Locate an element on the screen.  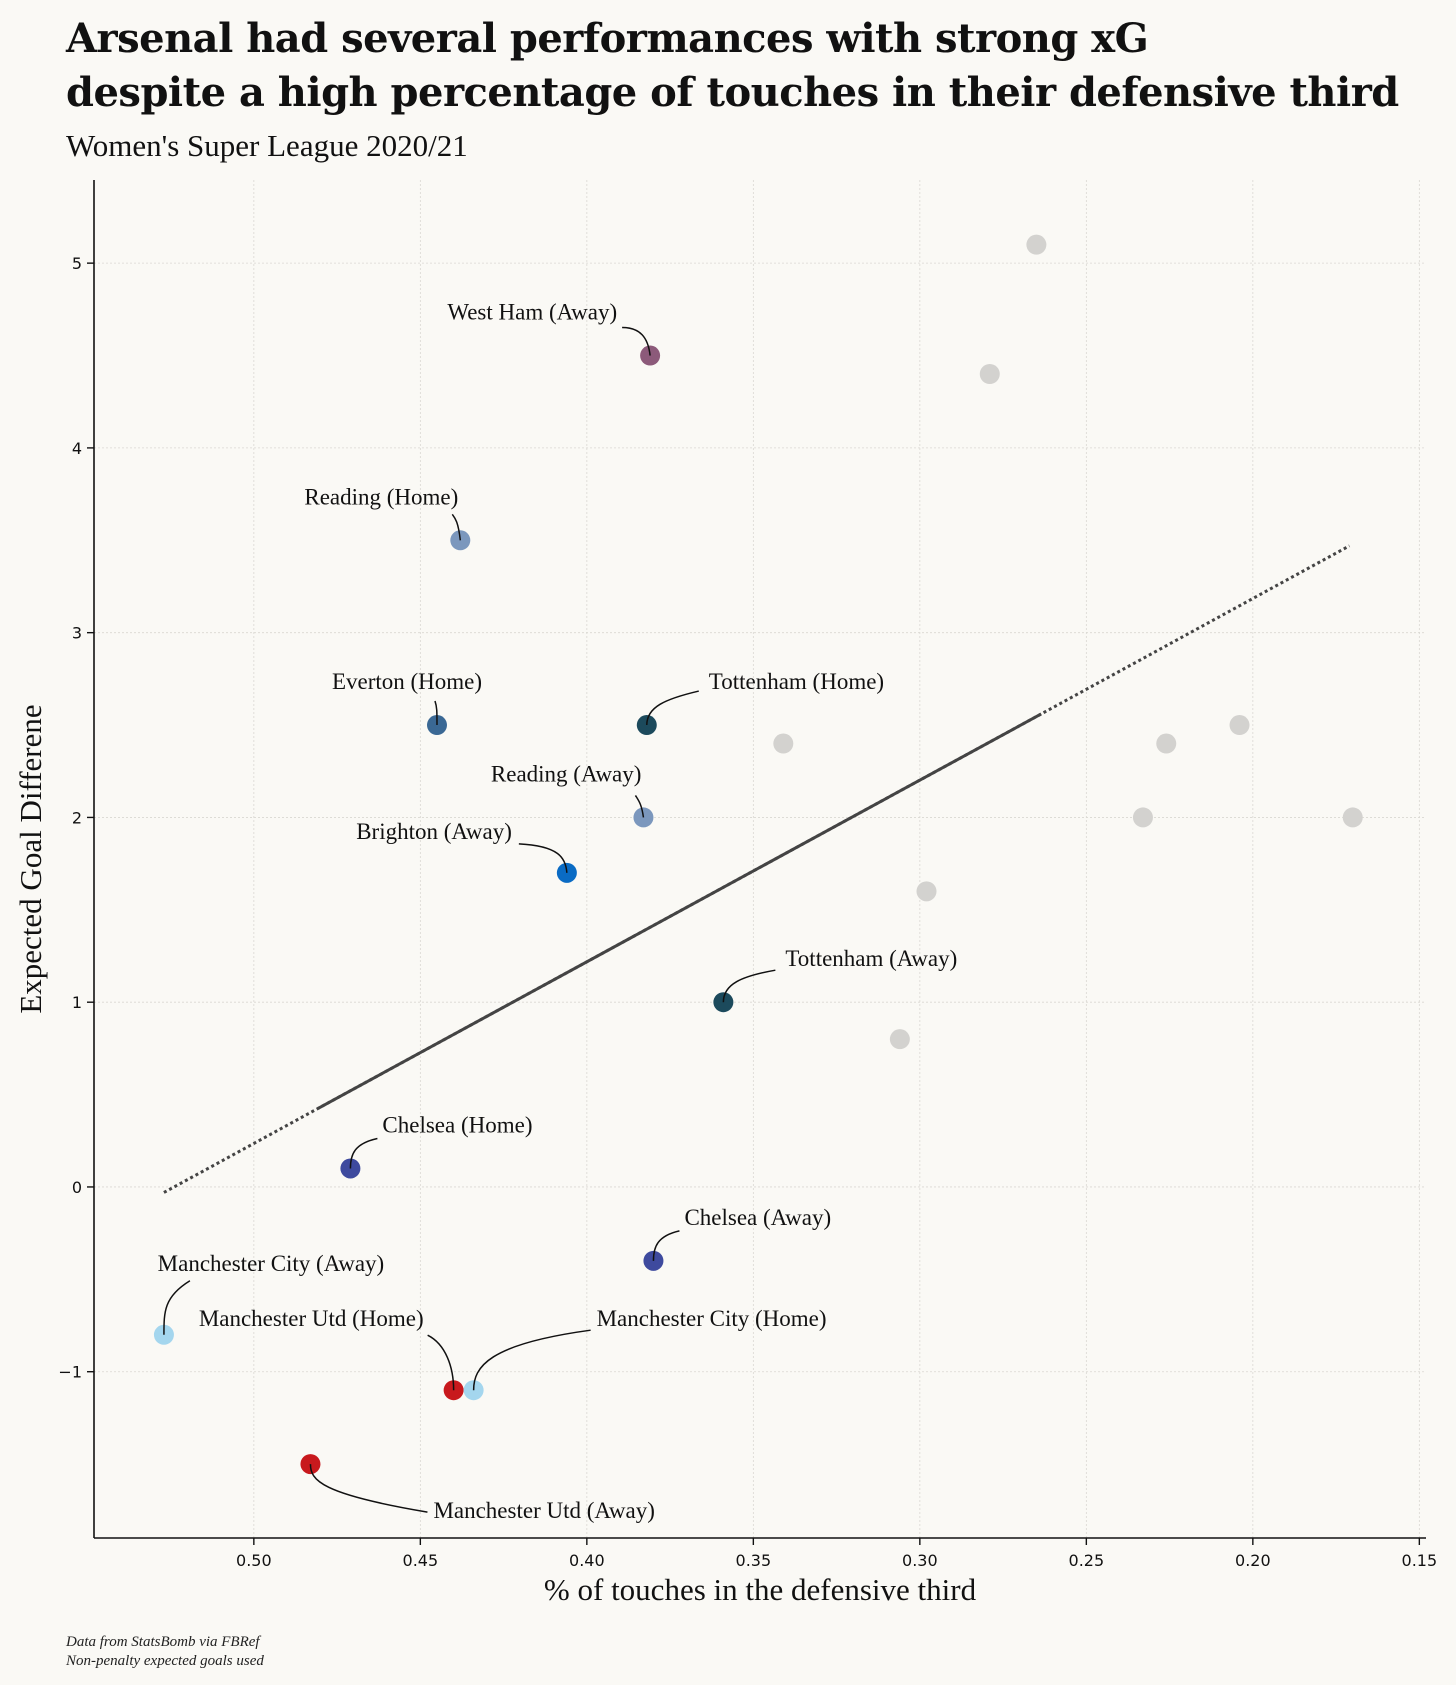
point-label: Manchester City (Home) is located at coordinates (712, 1318).